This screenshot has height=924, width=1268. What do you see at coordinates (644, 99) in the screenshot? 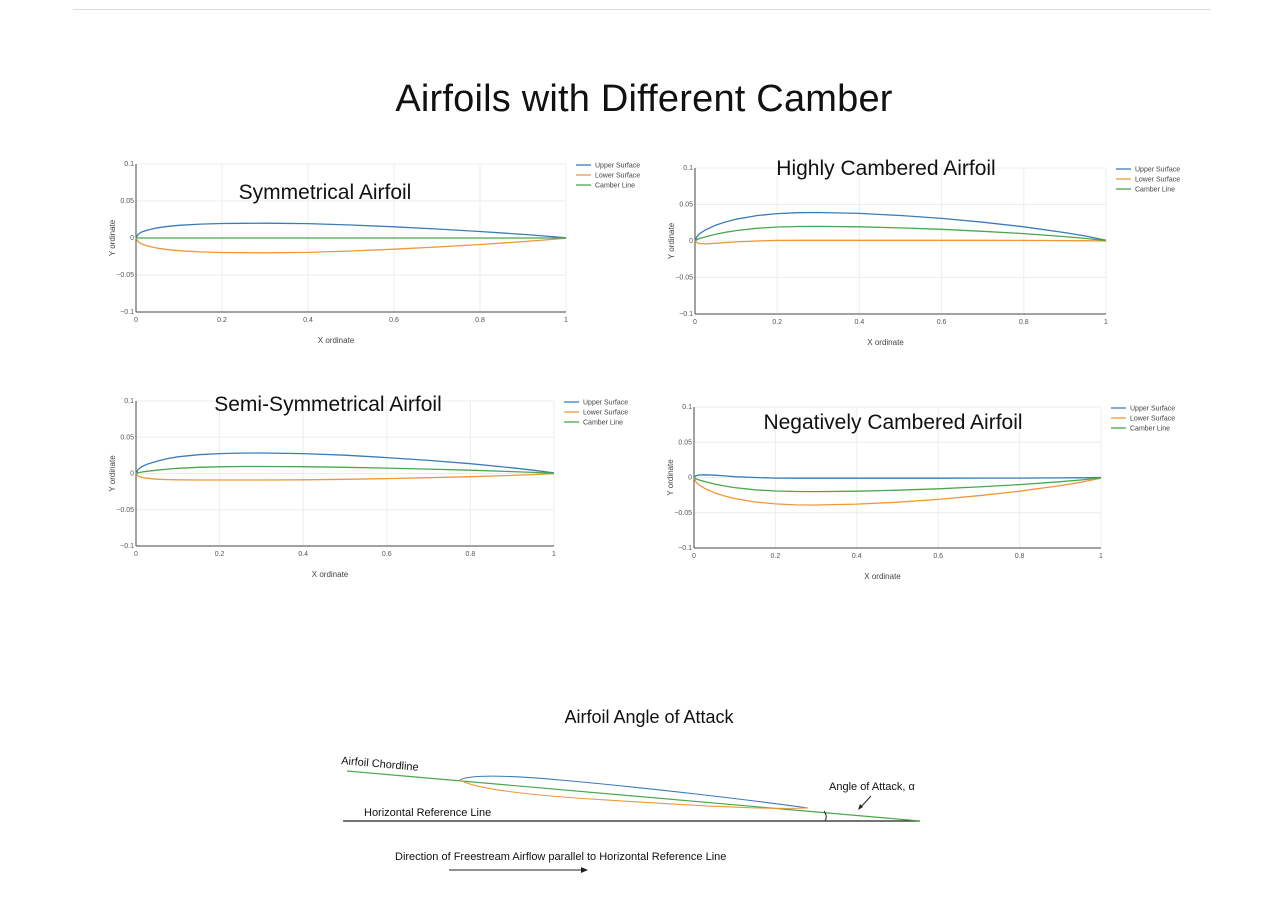
I see `page-title: Airfoils with Different Camber` at bounding box center [644, 99].